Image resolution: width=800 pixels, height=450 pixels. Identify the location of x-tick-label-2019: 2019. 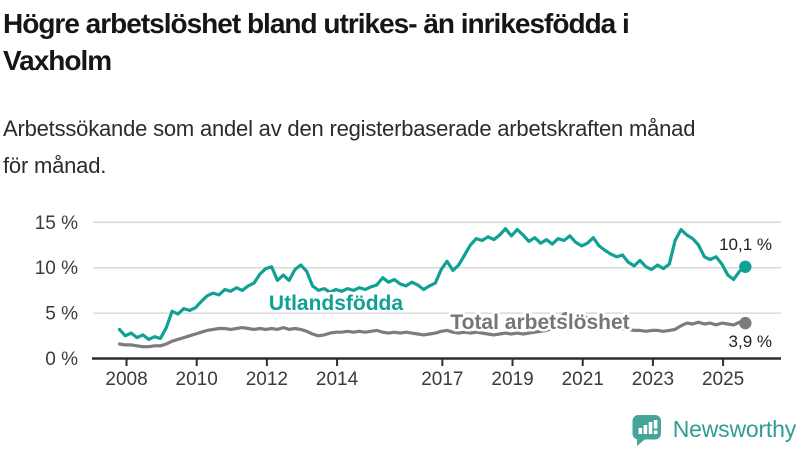
(512, 379).